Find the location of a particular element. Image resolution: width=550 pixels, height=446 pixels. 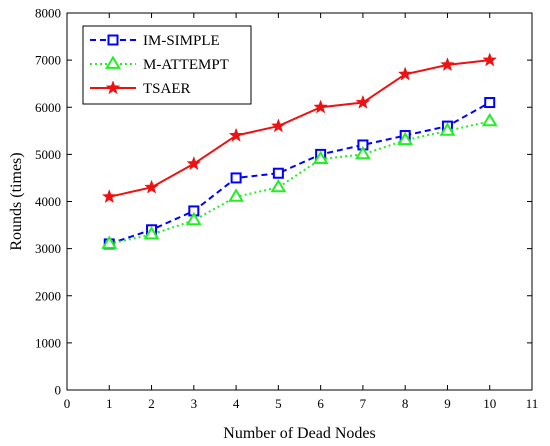

y-axis-title: Rounds (times) is located at coordinates (16, 201).